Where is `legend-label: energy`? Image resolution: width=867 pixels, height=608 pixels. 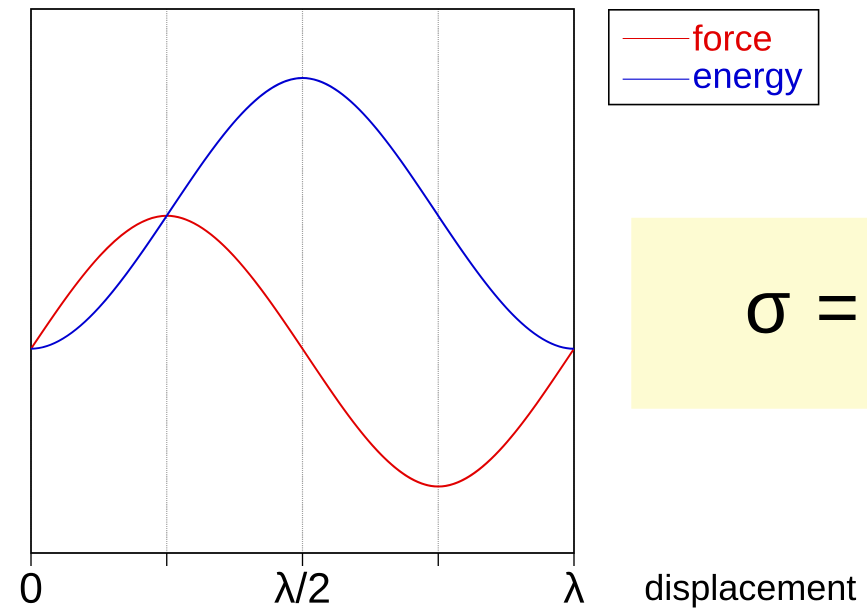 legend-label: energy is located at coordinates (748, 82).